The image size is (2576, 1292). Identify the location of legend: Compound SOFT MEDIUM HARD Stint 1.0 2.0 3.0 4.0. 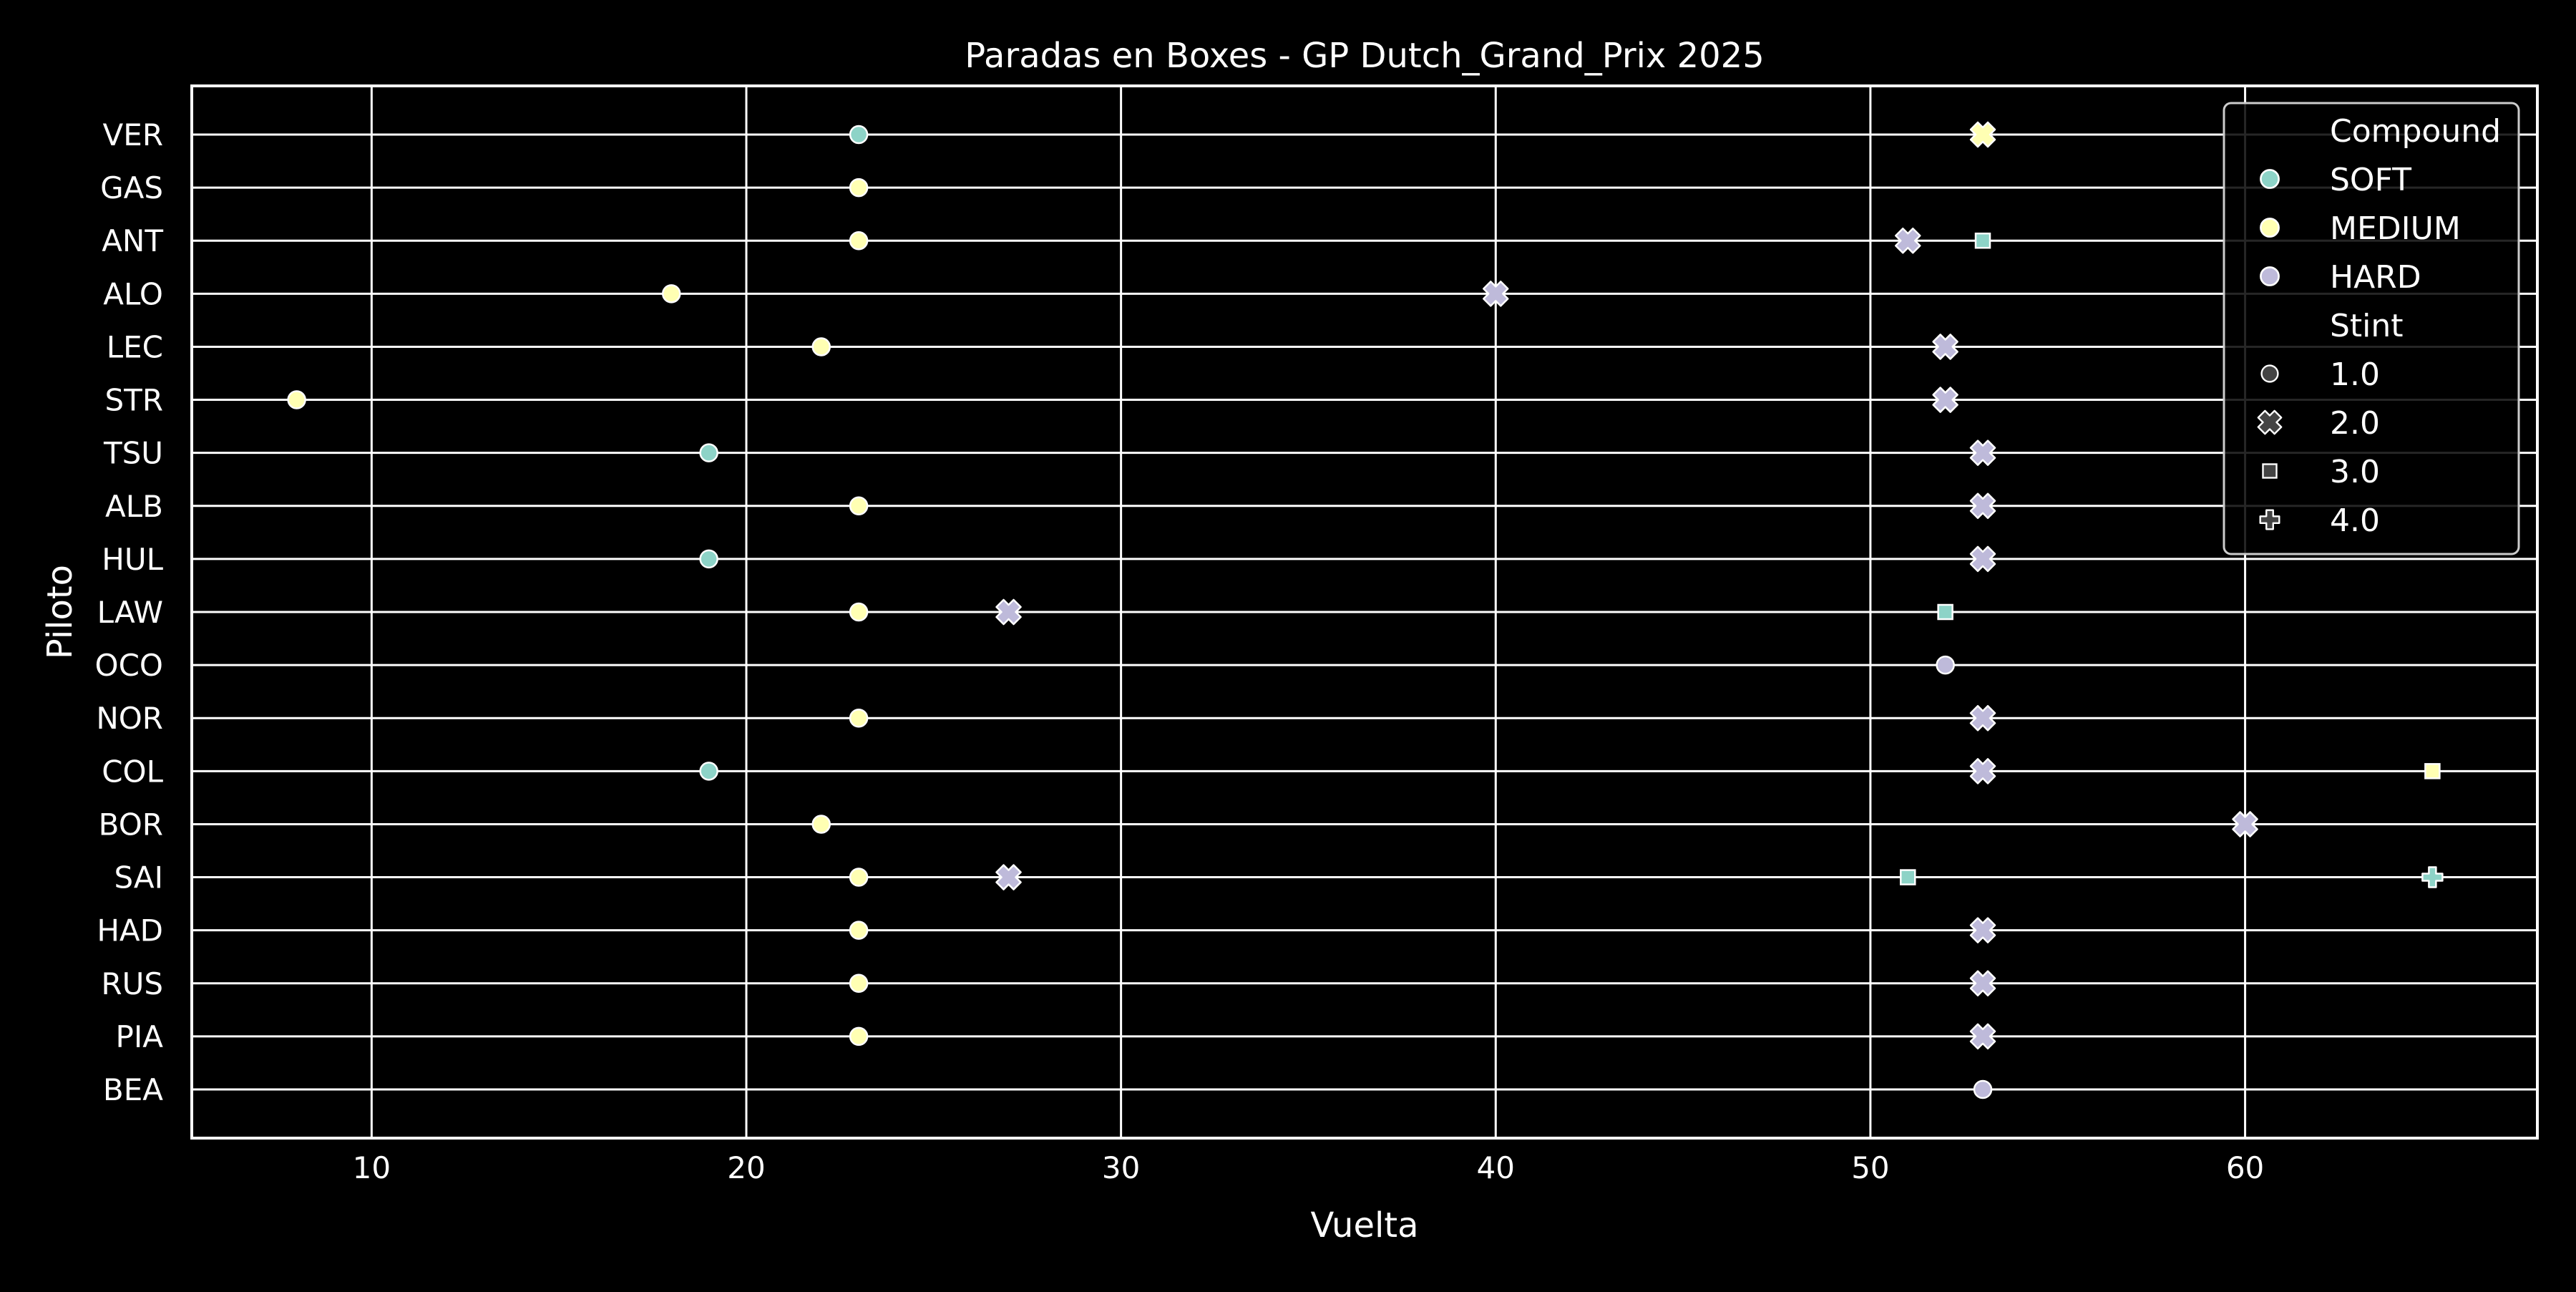
(2371, 328).